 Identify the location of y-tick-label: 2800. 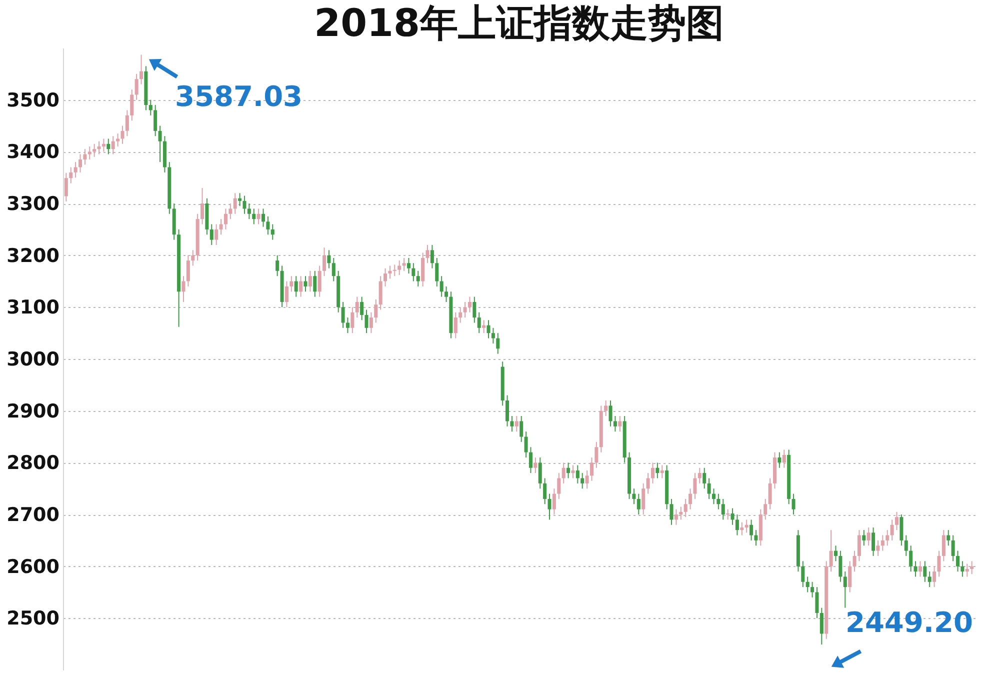
(33, 463).